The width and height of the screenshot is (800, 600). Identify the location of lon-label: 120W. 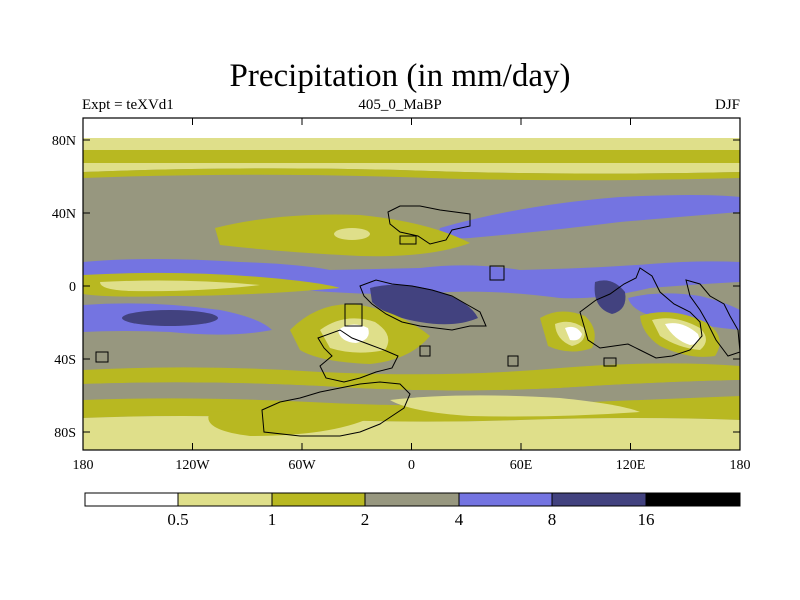
(192, 465).